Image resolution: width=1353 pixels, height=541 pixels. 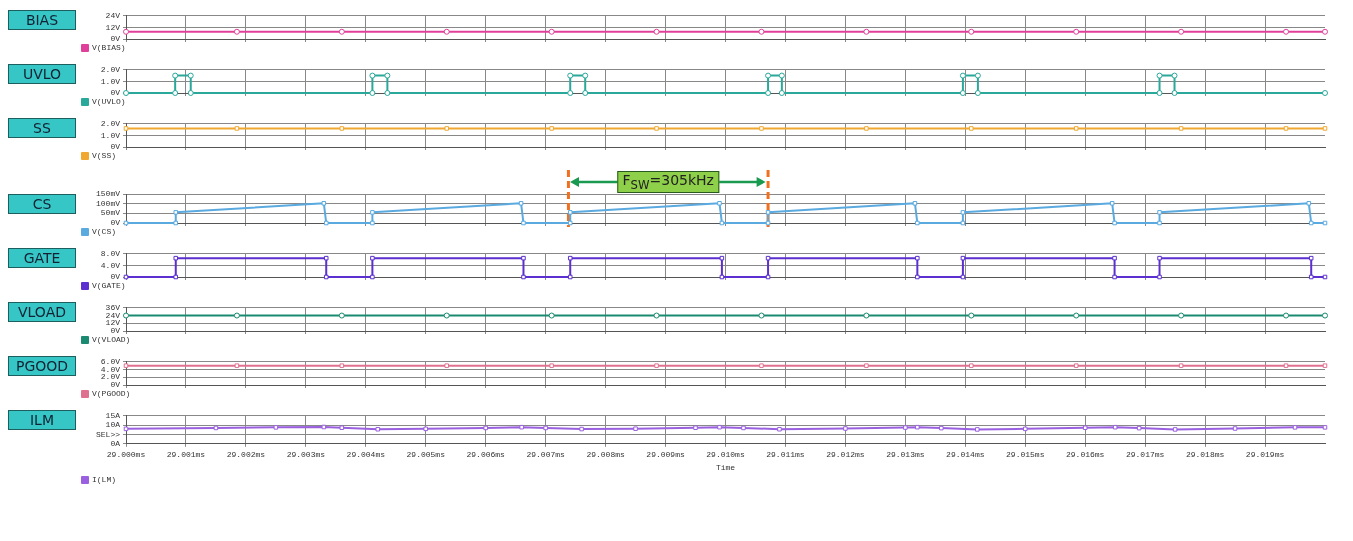 I want to click on x-axis-title: Time, so click(x=725, y=468).